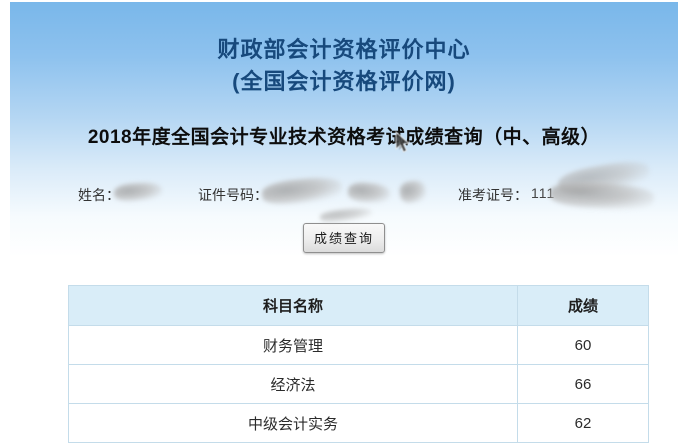 The height and width of the screenshot is (444, 686). Describe the element at coordinates (583, 423) in the screenshot. I see `score-cell: 62` at that location.